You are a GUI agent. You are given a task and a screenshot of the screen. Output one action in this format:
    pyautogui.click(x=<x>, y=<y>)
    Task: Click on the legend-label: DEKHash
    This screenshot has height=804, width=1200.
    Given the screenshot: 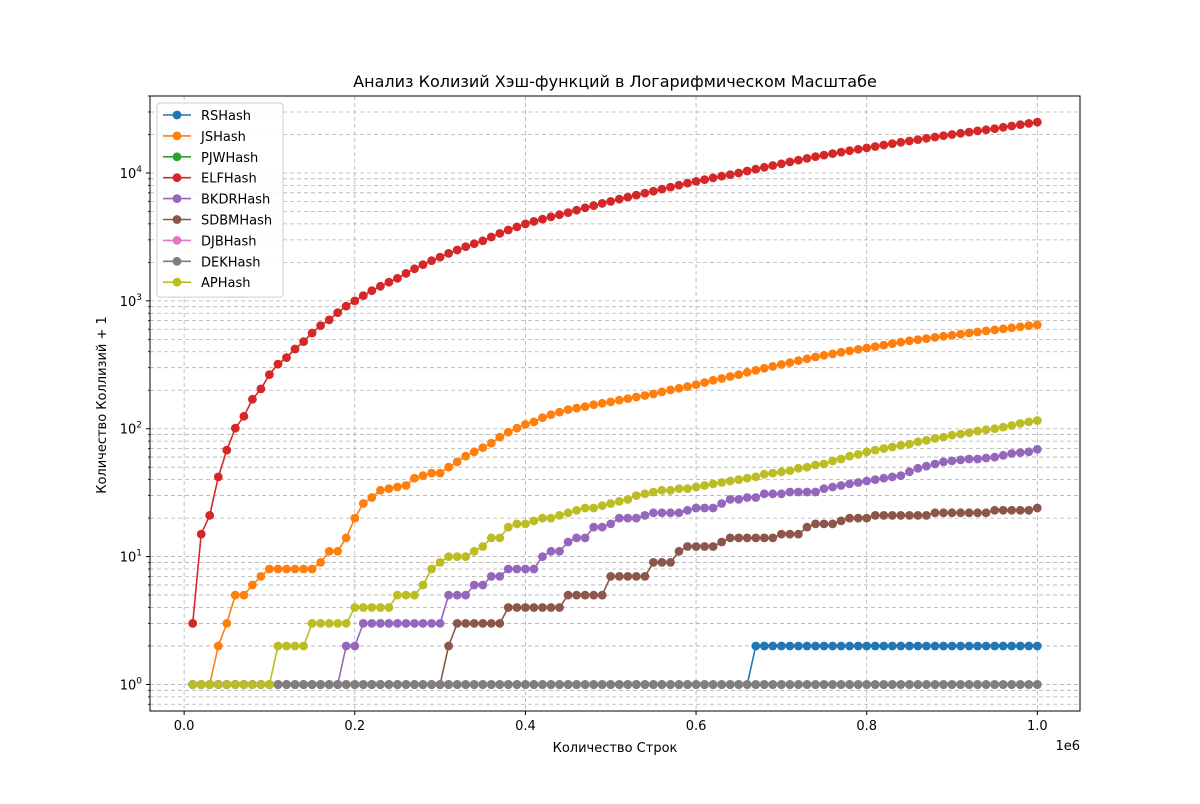 What is the action you would take?
    pyautogui.click(x=231, y=262)
    